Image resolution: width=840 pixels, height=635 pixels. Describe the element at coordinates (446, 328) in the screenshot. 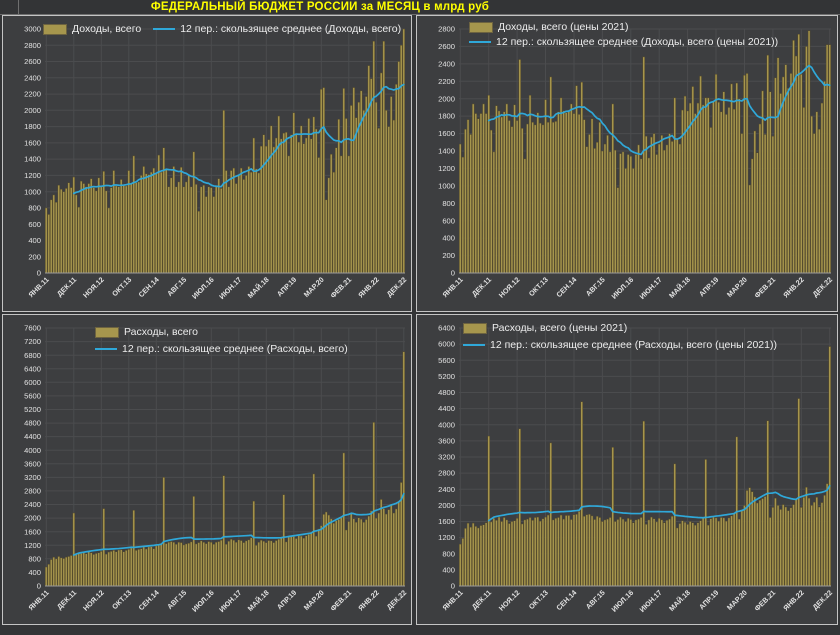

I see `svg-text: 6400` at that location.